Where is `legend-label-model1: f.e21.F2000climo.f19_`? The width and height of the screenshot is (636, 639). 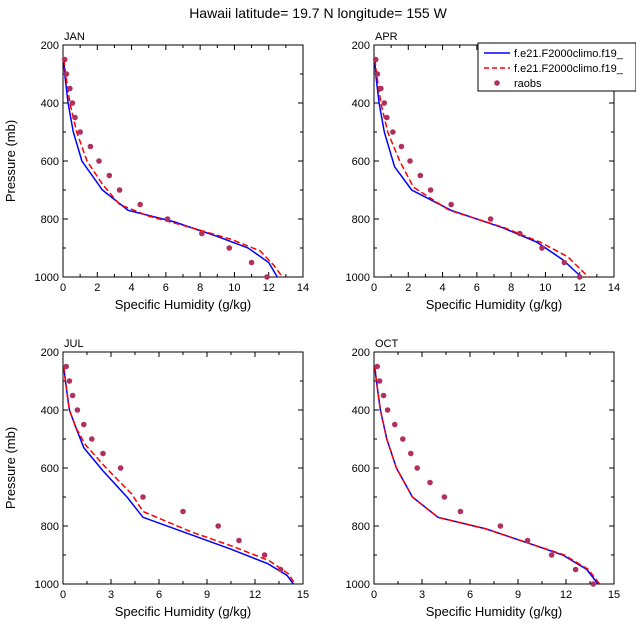 legend-label-model1: f.e21.F2000climo.f19_ is located at coordinates (569, 54).